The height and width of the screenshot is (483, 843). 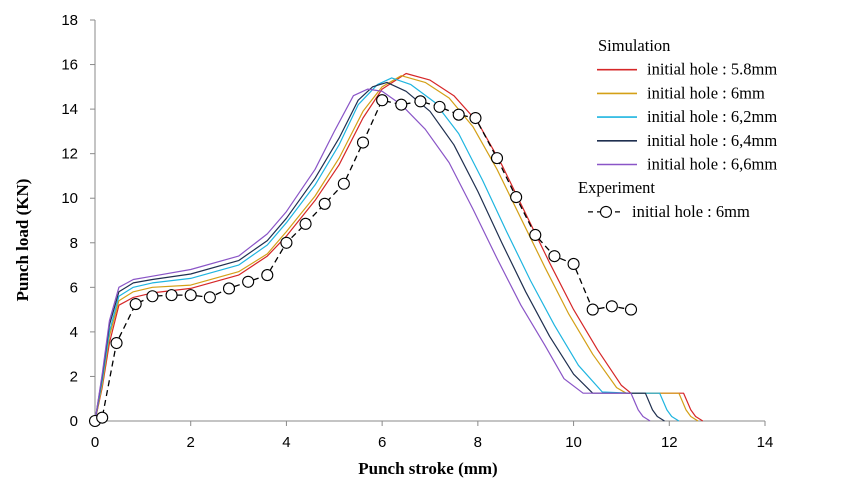 I want to click on y-tick-label: 12, so click(x=69, y=154).